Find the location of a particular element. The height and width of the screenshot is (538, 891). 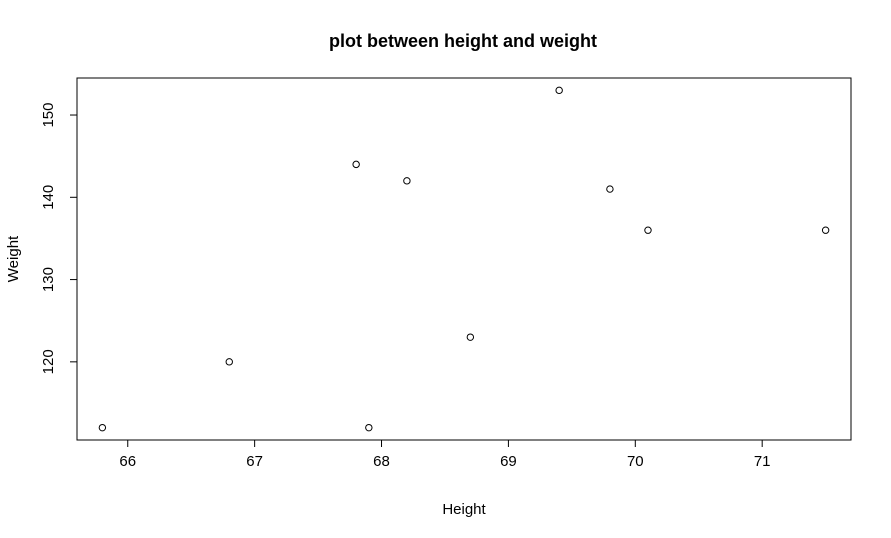

x-axis-label: Height is located at coordinates (464, 509).